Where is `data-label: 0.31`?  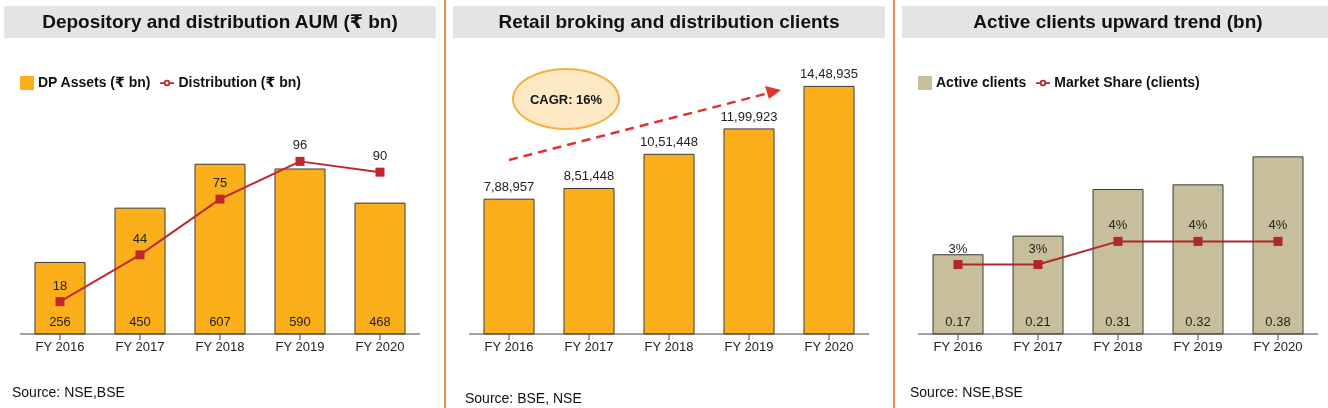 data-label: 0.31 is located at coordinates (1118, 321).